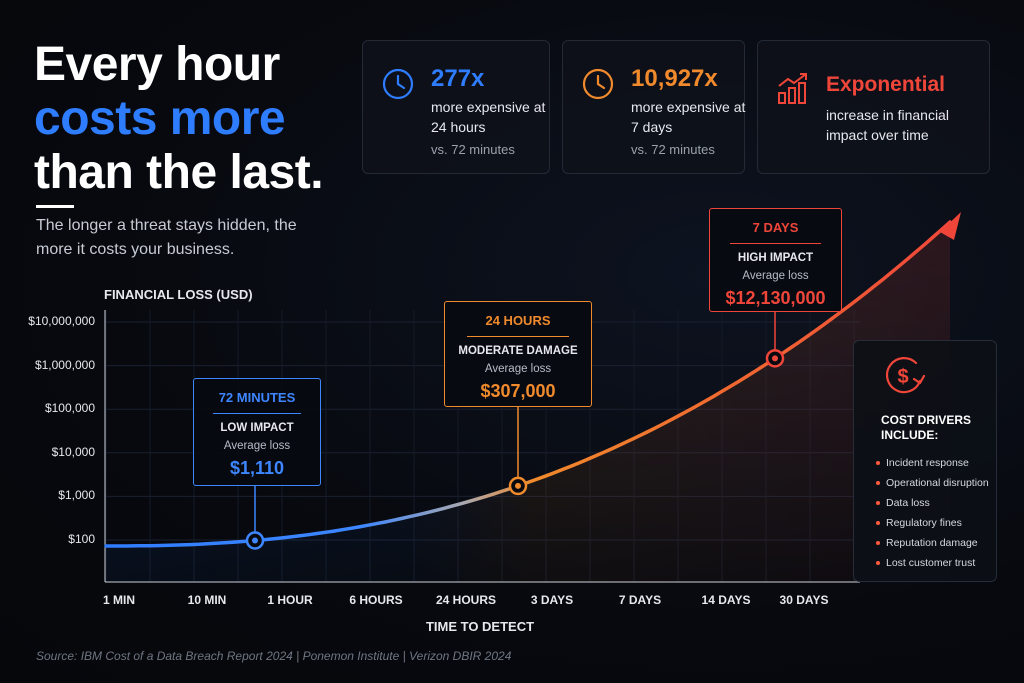 The width and height of the screenshot is (1024, 683). What do you see at coordinates (160, 118) in the screenshot?
I see `headline-line-2: costs more` at bounding box center [160, 118].